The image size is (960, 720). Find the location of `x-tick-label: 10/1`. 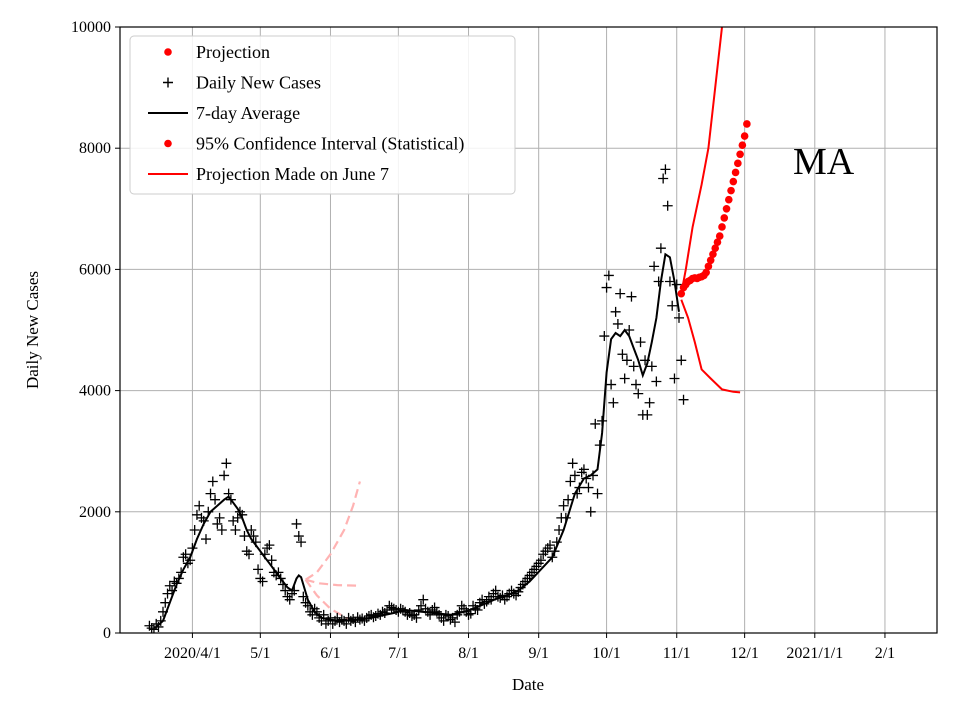

x-tick-label: 10/1 is located at coordinates (606, 653).